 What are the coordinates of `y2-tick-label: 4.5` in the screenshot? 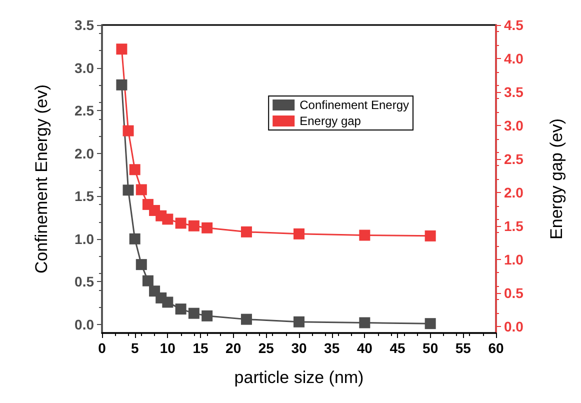 It's located at (514, 25).